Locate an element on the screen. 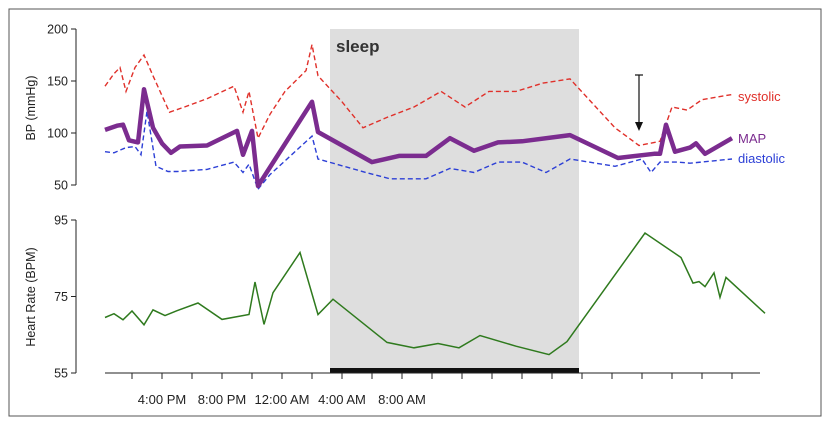 This screenshot has width=831, height=424. x-tick-label: 4:00 AM is located at coordinates (342, 399).